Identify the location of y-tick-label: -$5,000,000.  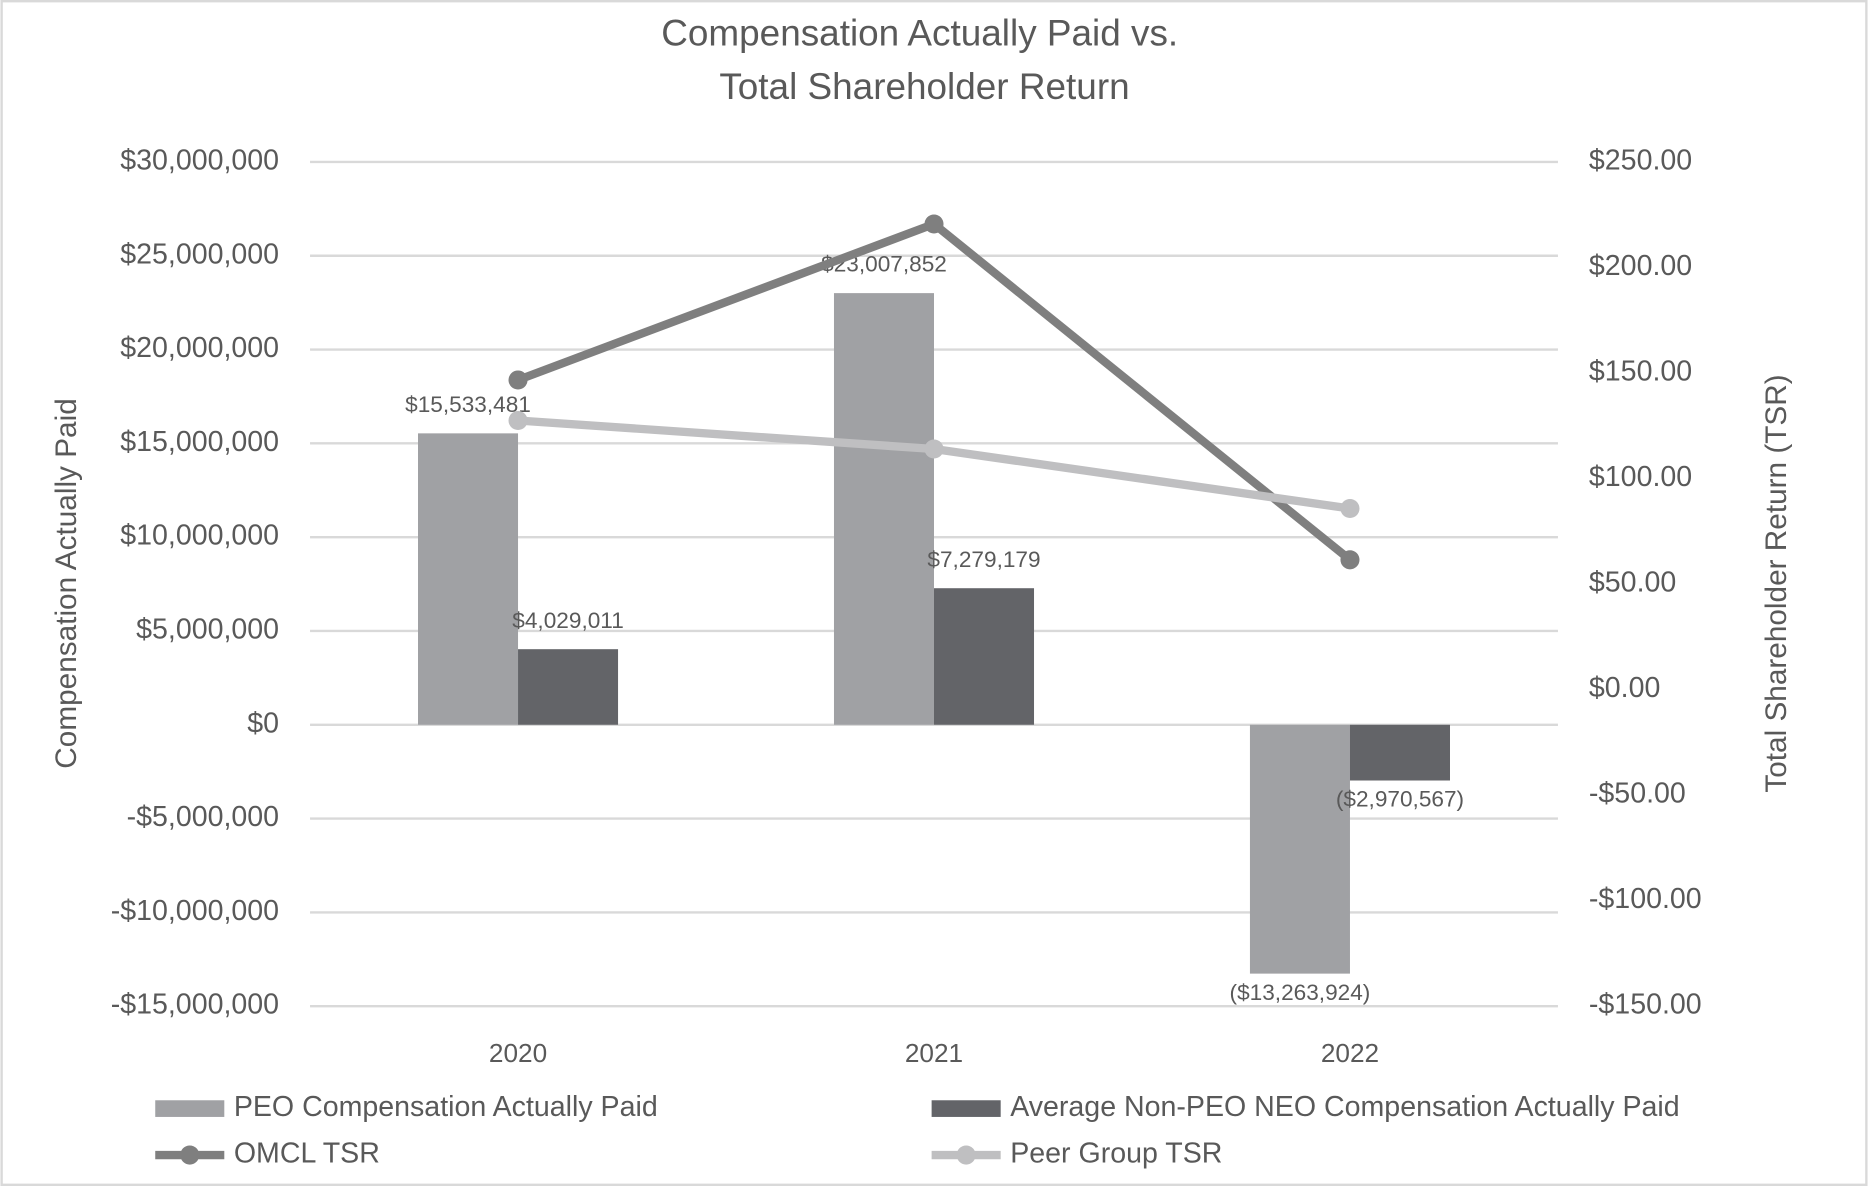
(203, 817).